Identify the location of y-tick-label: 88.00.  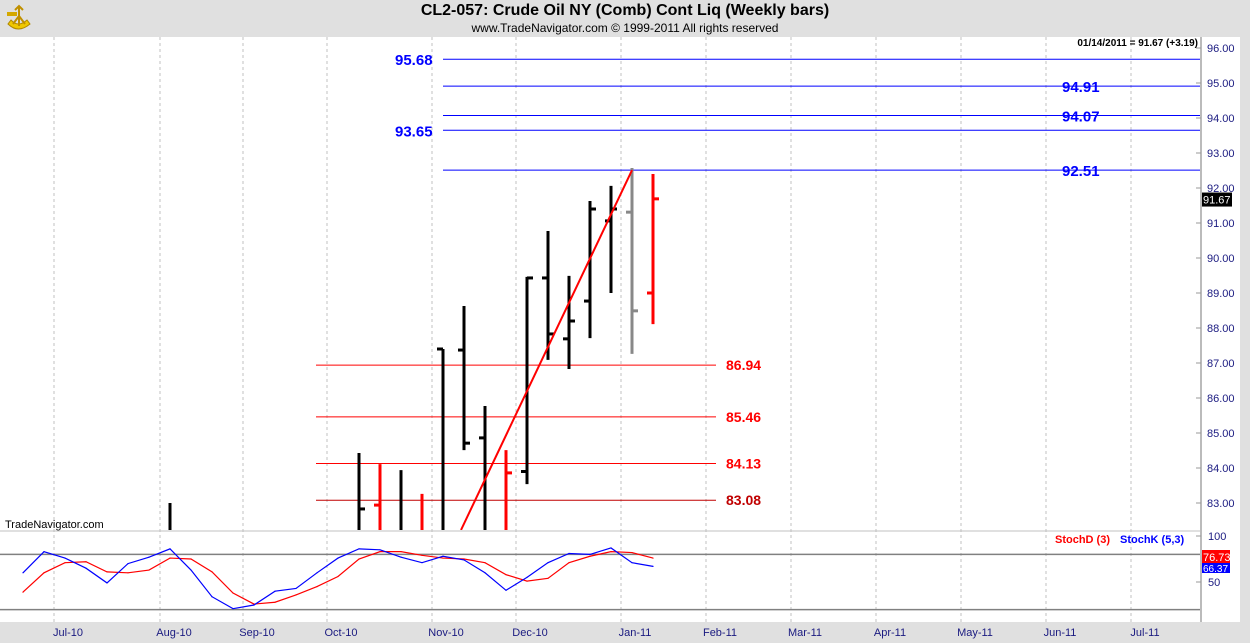
(1221, 329).